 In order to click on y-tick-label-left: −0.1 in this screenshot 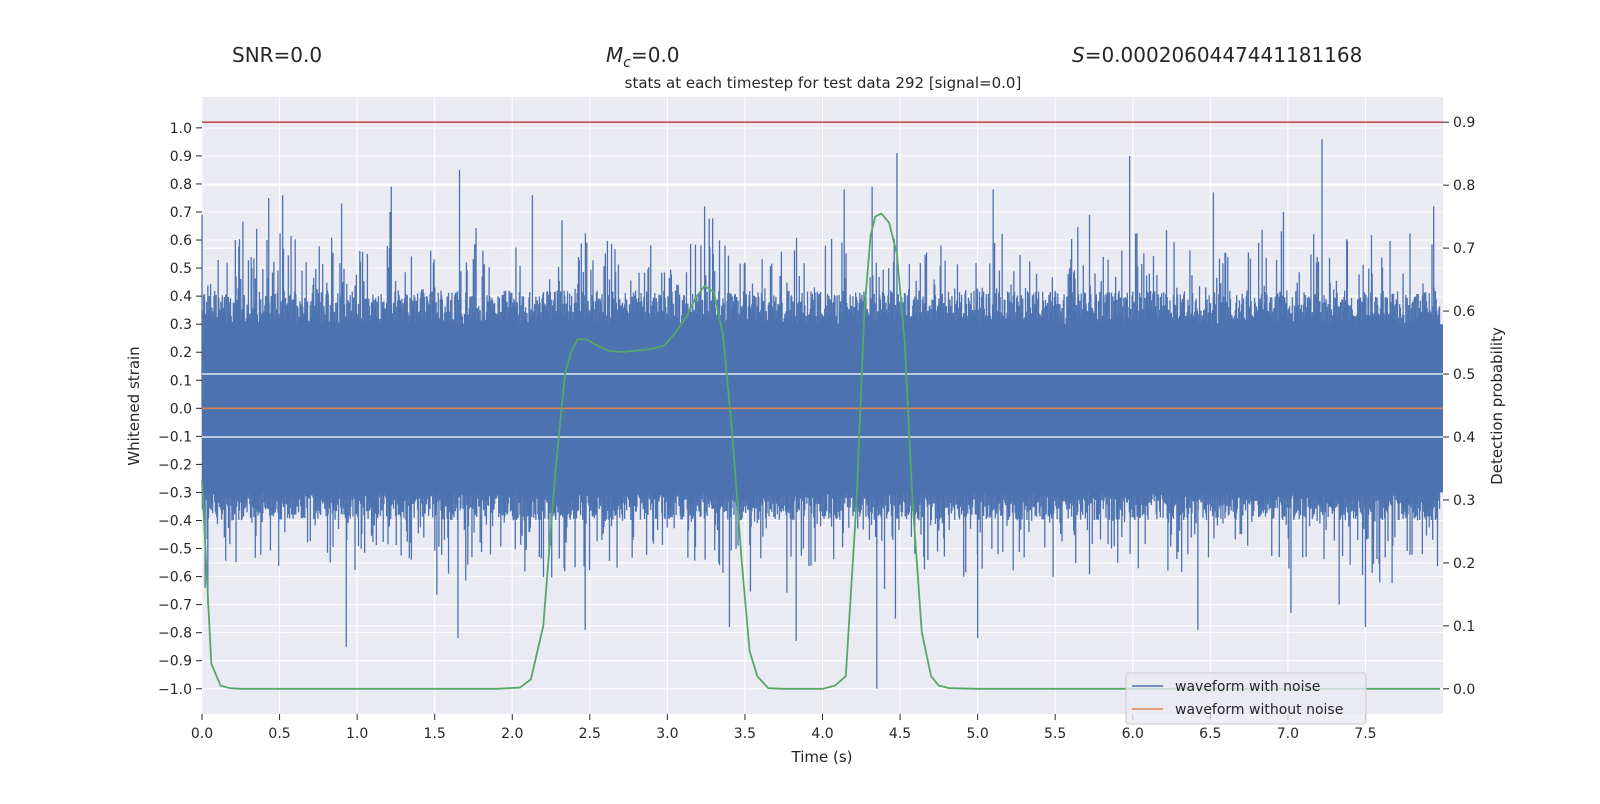, I will do `click(175, 437)`.